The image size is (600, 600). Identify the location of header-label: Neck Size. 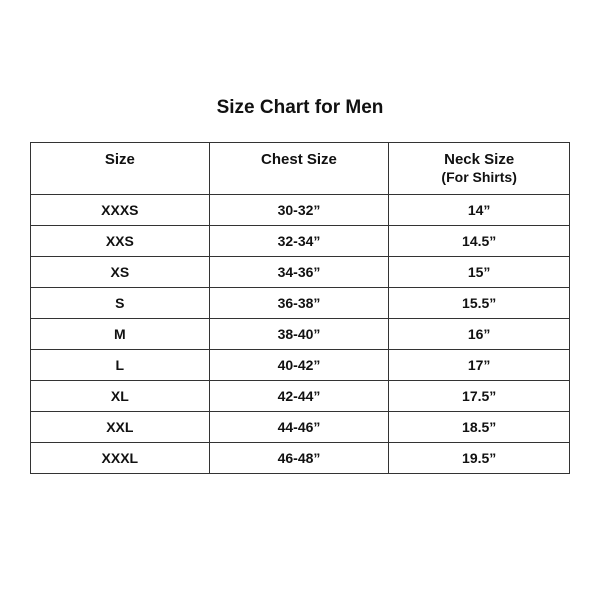
(479, 159).